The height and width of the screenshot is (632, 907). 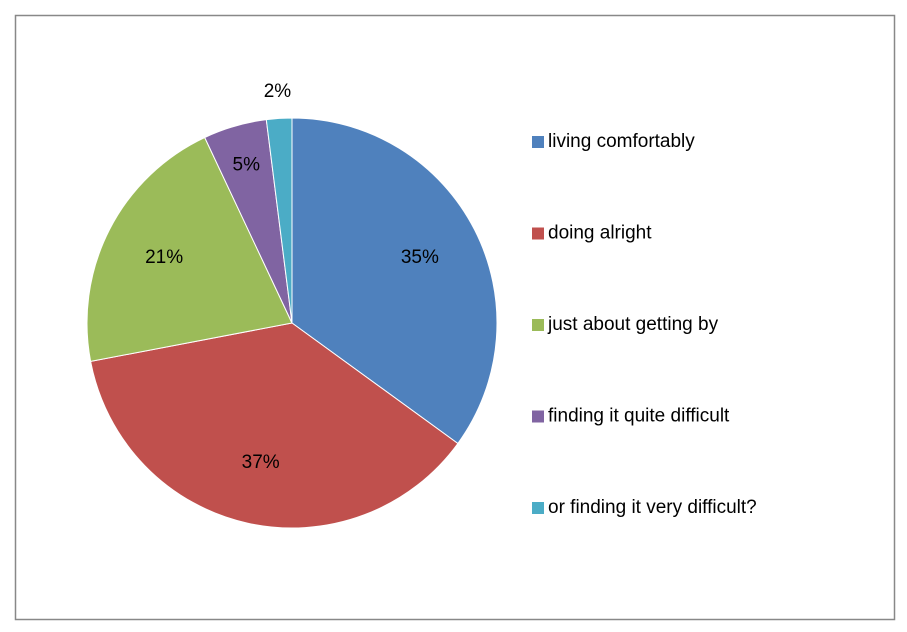 I want to click on data-label: 5%, so click(x=247, y=165).